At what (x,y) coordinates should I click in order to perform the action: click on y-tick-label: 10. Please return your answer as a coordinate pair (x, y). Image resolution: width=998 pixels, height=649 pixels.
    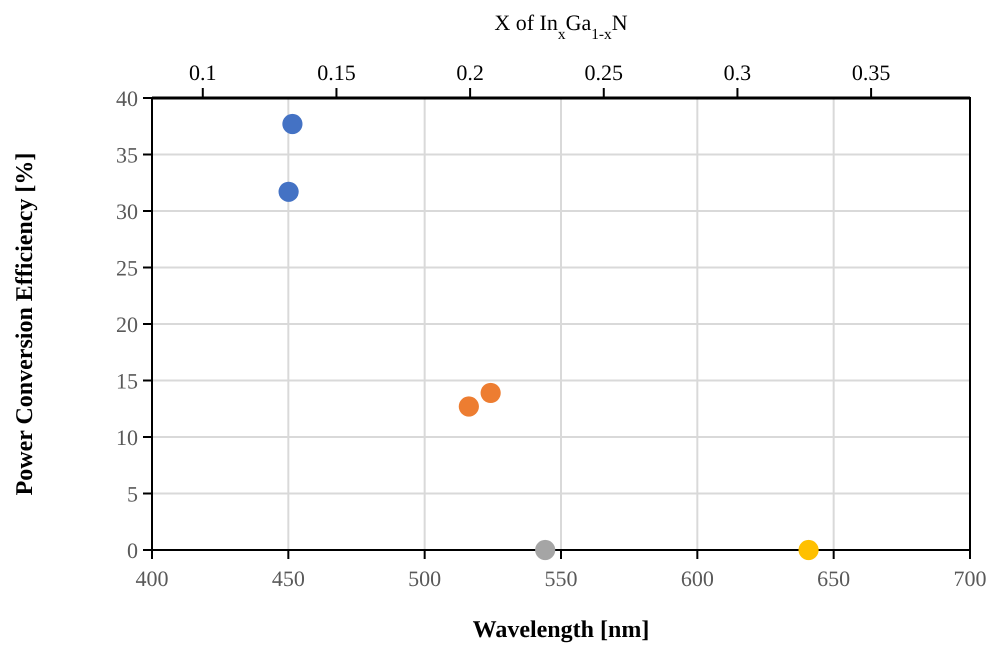
    Looking at the image, I should click on (127, 437).